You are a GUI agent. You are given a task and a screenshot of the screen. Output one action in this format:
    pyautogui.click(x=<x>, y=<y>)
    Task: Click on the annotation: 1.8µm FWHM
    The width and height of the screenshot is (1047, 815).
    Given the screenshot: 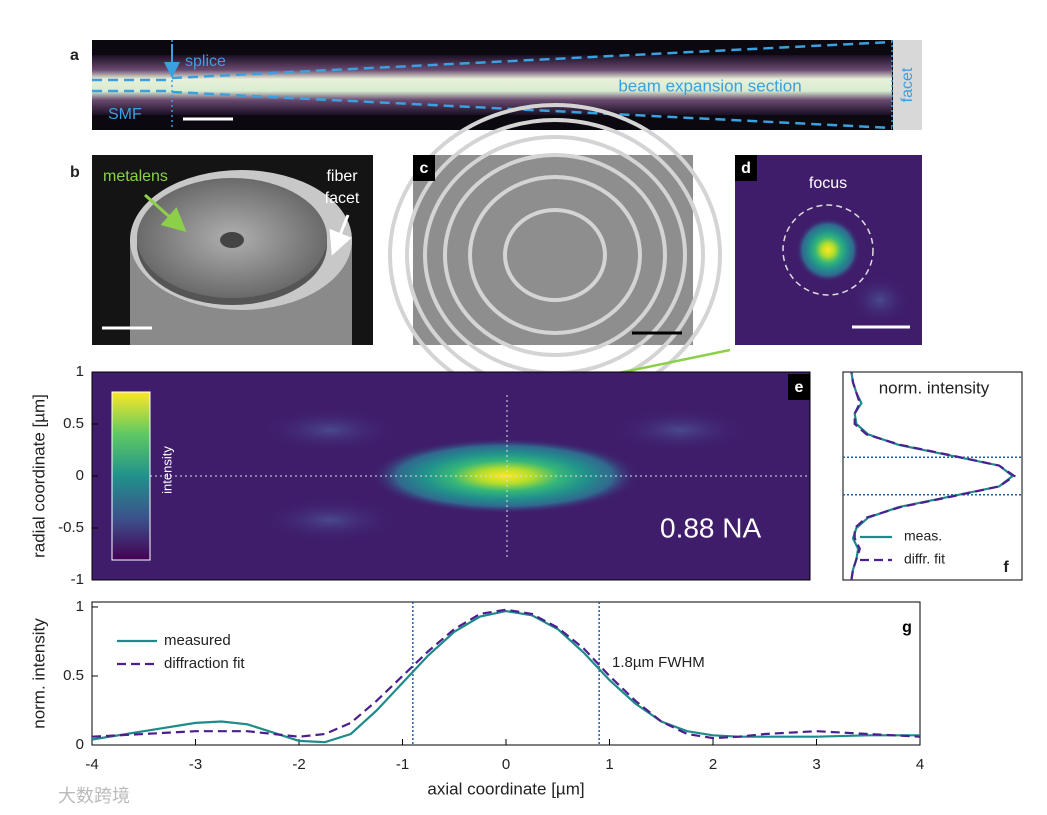 What is the action you would take?
    pyautogui.click(x=658, y=662)
    